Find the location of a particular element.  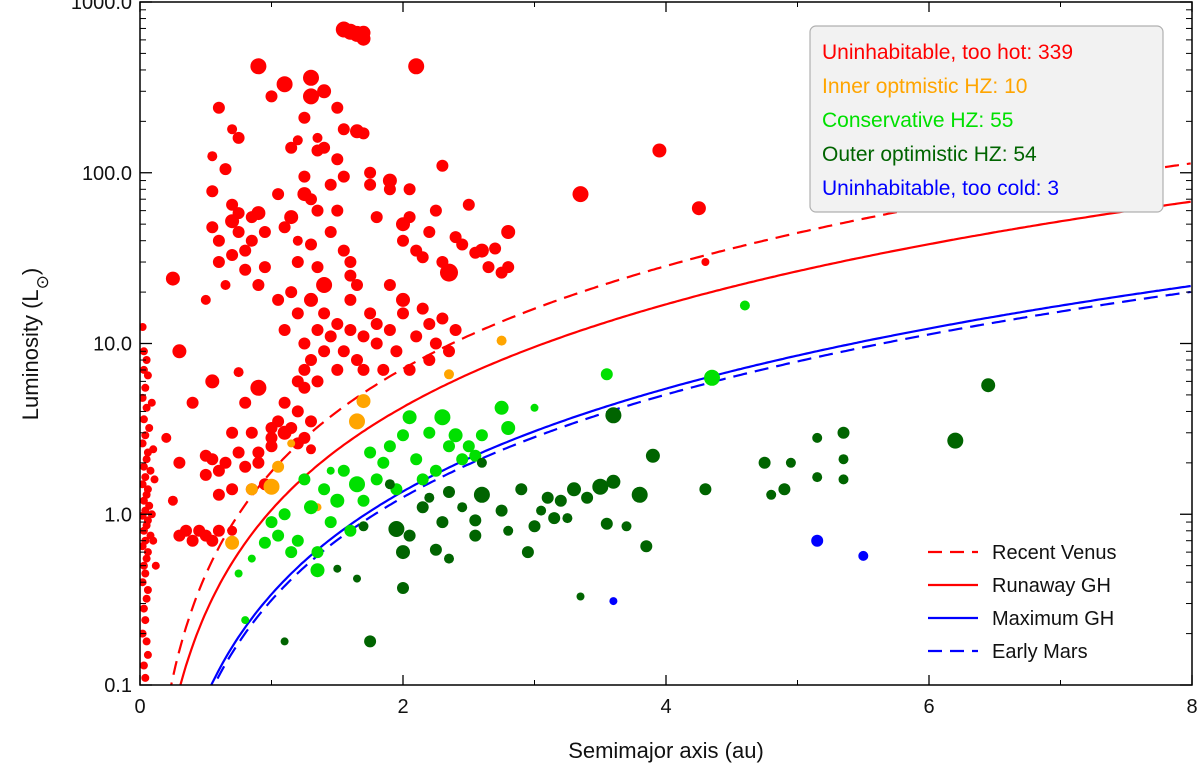

count-legend-entry: Uninhabitable, too cold: 3 is located at coordinates (940, 188).